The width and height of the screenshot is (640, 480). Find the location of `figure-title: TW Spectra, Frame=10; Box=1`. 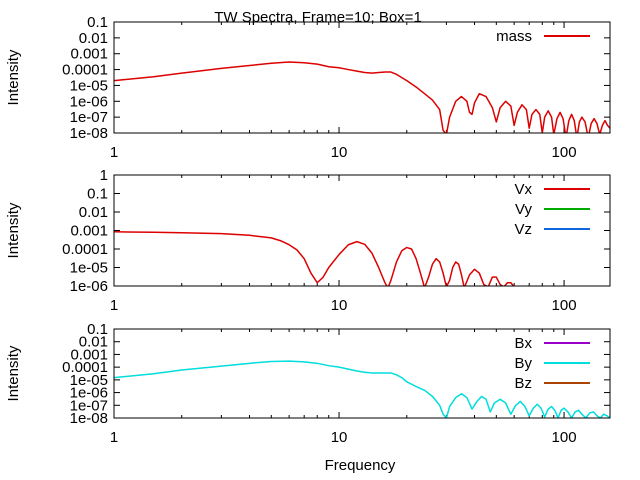

figure-title: TW Spectra, Frame=10; Box=1 is located at coordinates (318, 17).